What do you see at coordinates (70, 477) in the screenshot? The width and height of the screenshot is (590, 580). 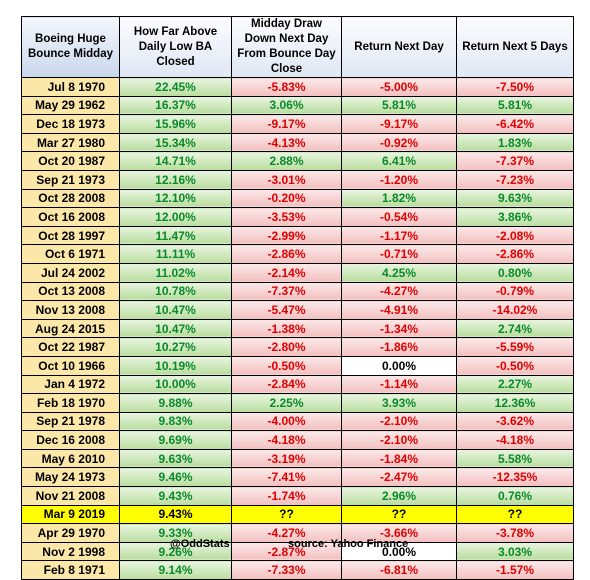 I see `cell-date: May 24 1973` at bounding box center [70, 477].